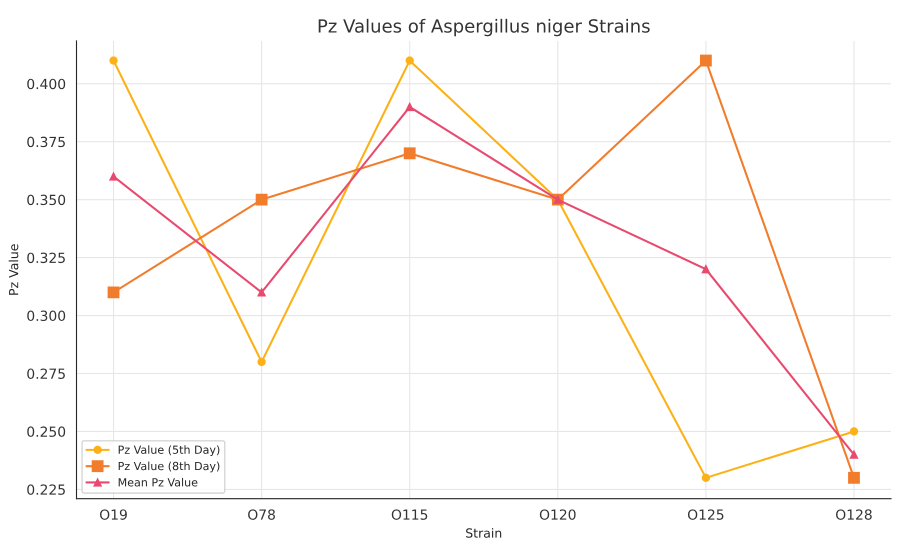 The image size is (900, 545). What do you see at coordinates (484, 533) in the screenshot?
I see `x-axis-title: Strain` at bounding box center [484, 533].